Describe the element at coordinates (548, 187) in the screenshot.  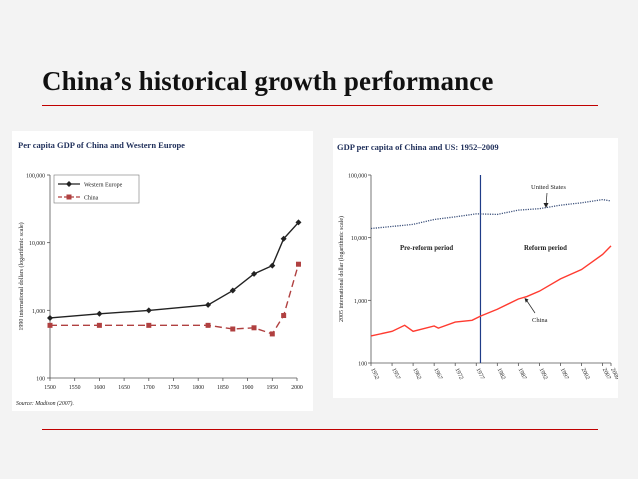
I see `annotation-us: United States` at that location.